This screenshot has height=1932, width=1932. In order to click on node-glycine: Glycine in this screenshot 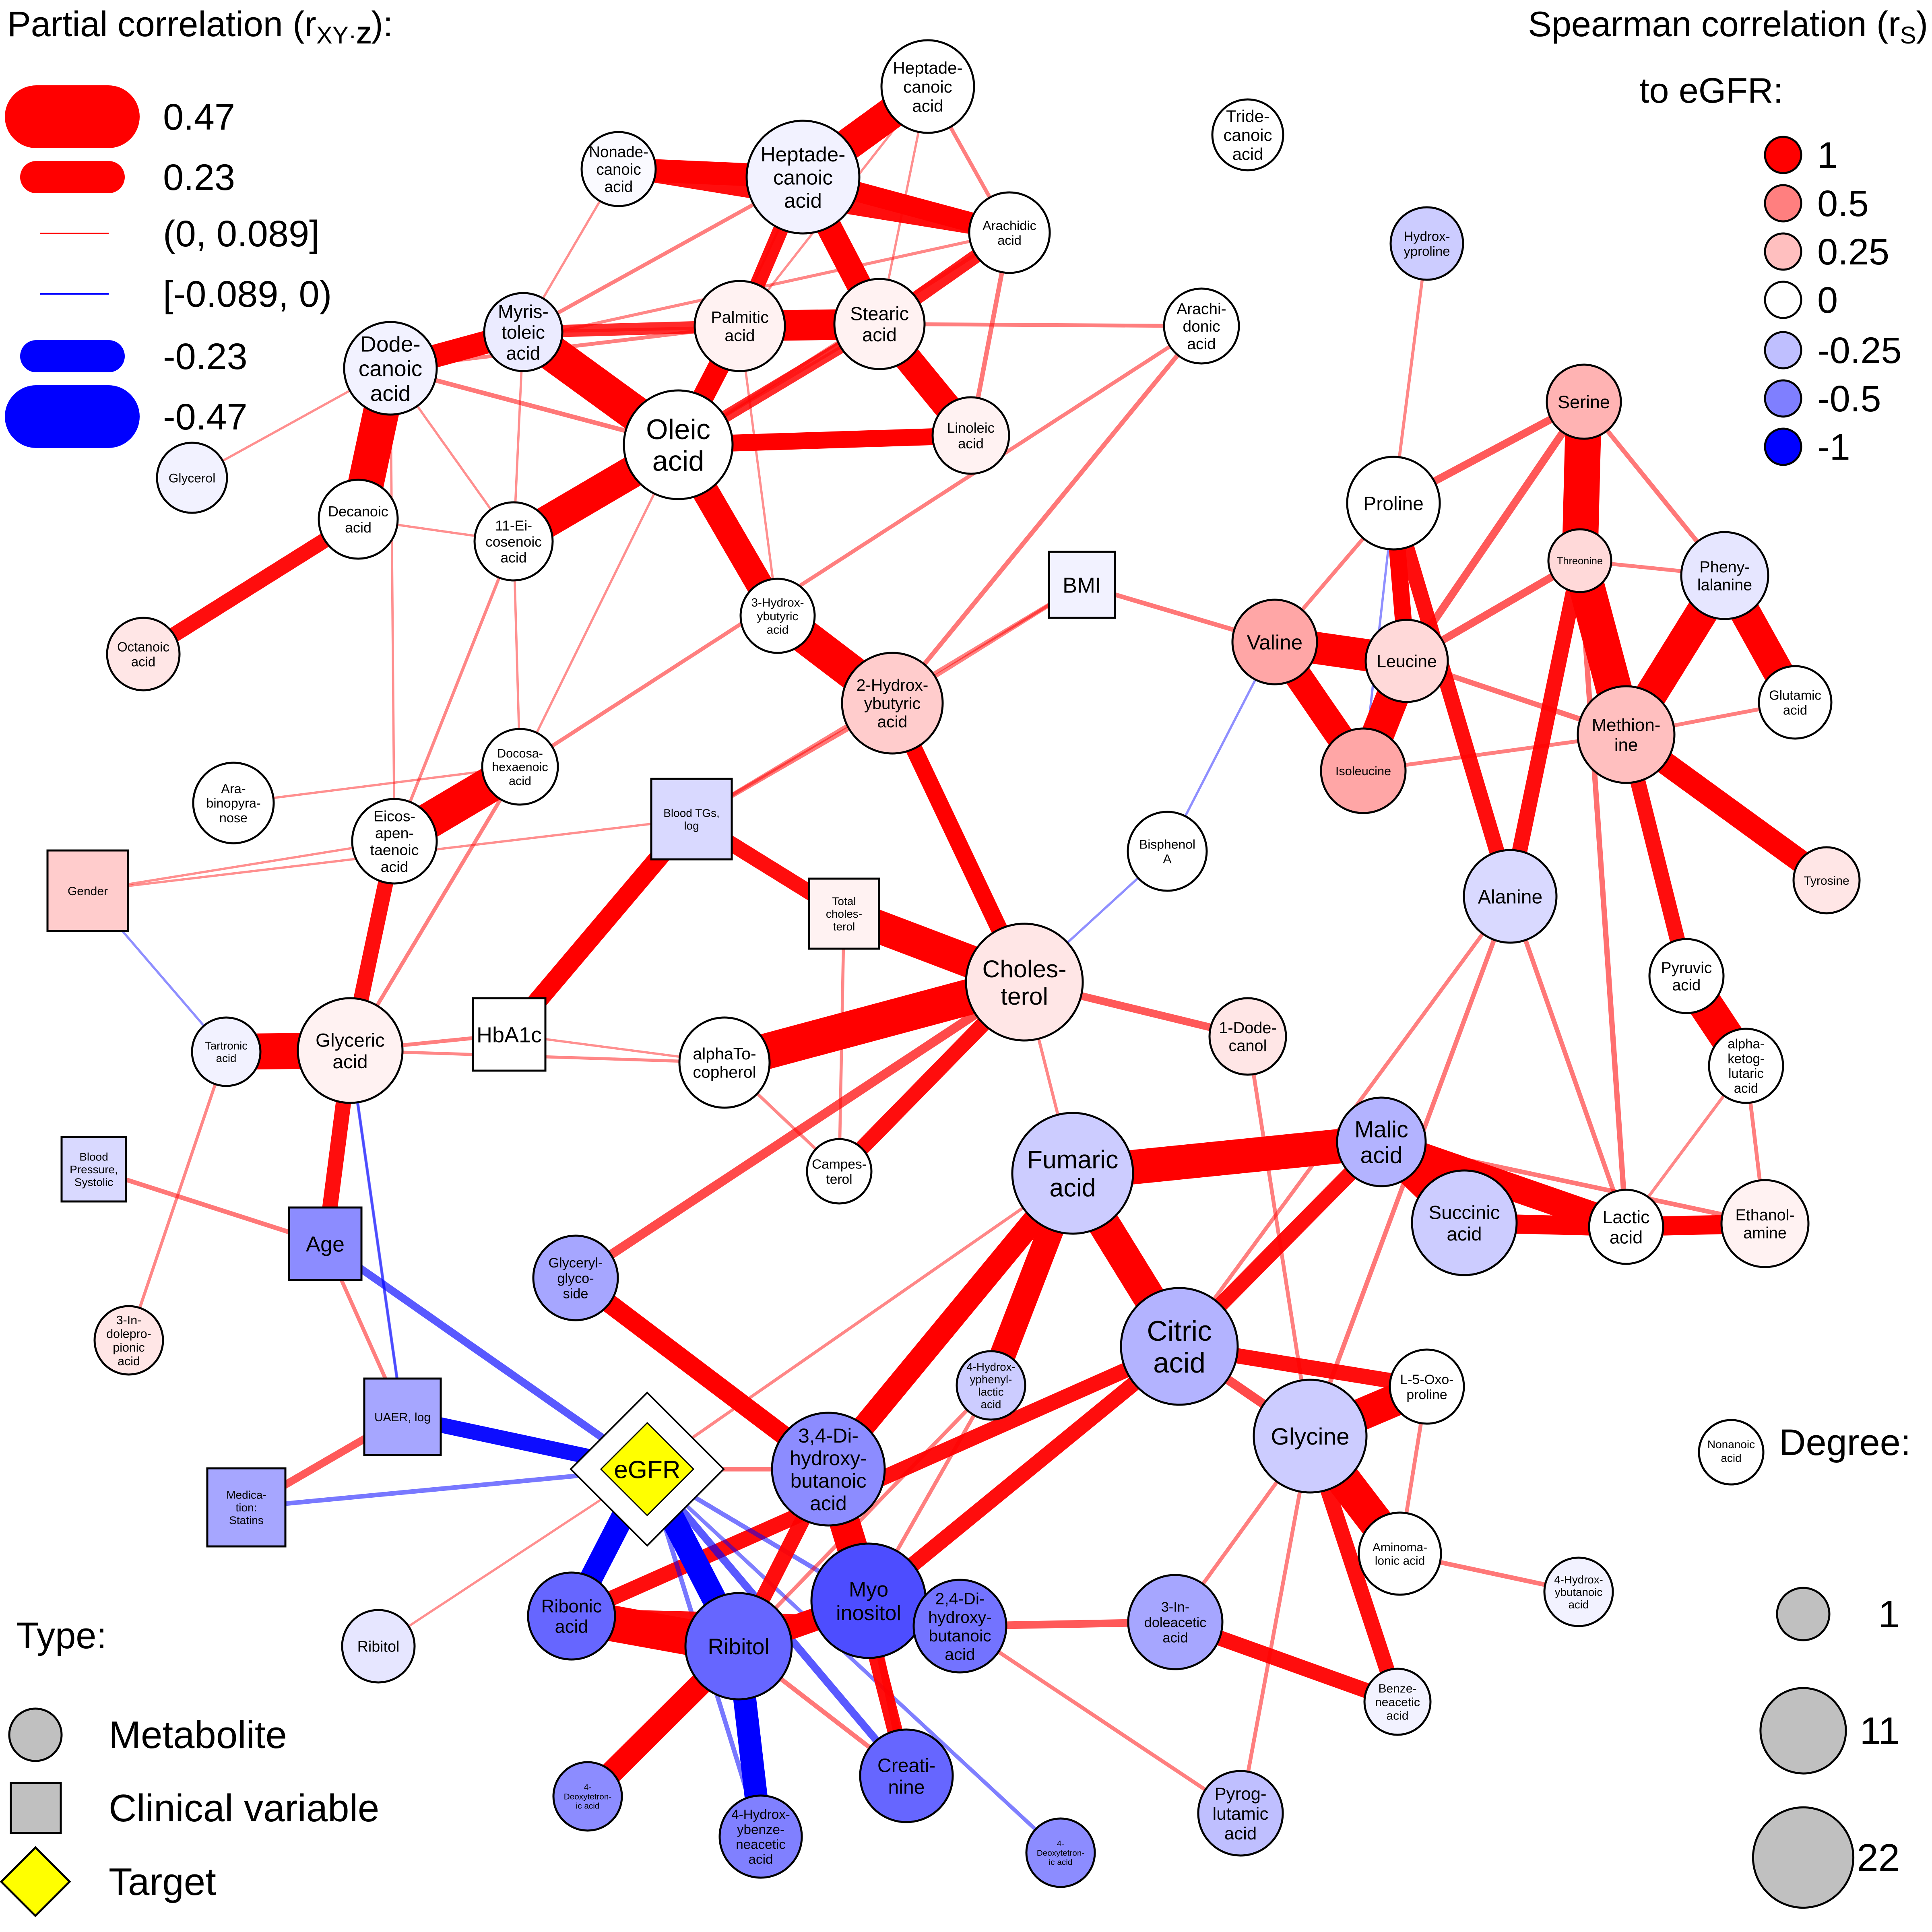, I will do `click(1310, 1436)`.